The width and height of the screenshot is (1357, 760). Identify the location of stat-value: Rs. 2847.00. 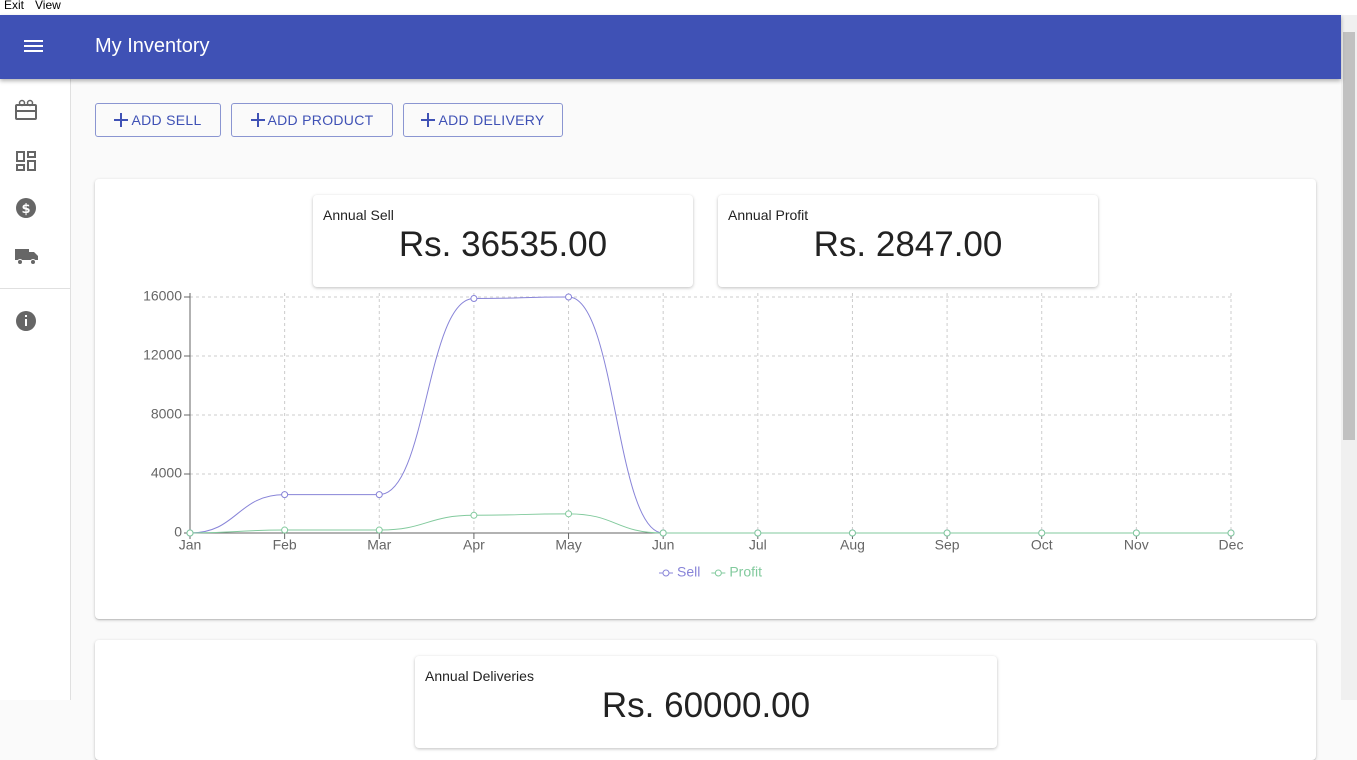
(908, 244).